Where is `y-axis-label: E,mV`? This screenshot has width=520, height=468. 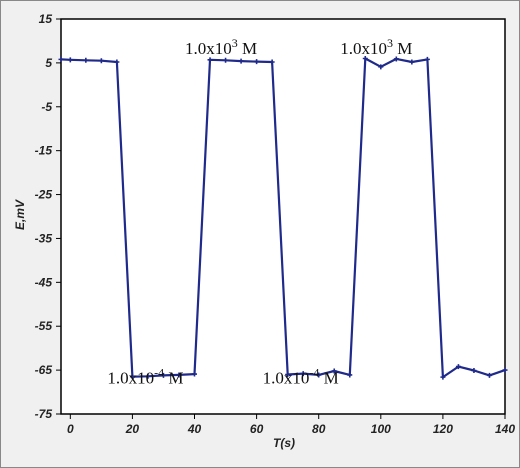 y-axis-label: E,mV is located at coordinates (20, 214).